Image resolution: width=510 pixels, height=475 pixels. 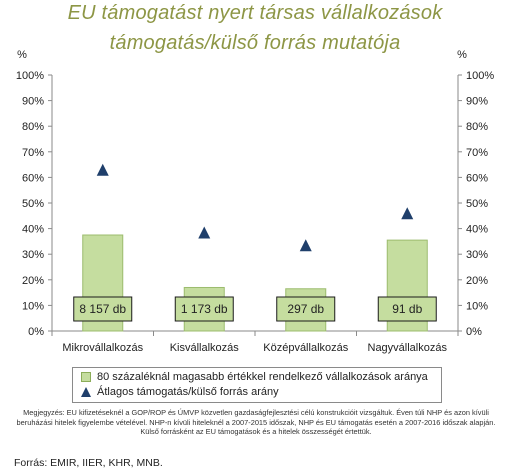 I want to click on y-tick-label-right: 30%, so click(x=477, y=255).